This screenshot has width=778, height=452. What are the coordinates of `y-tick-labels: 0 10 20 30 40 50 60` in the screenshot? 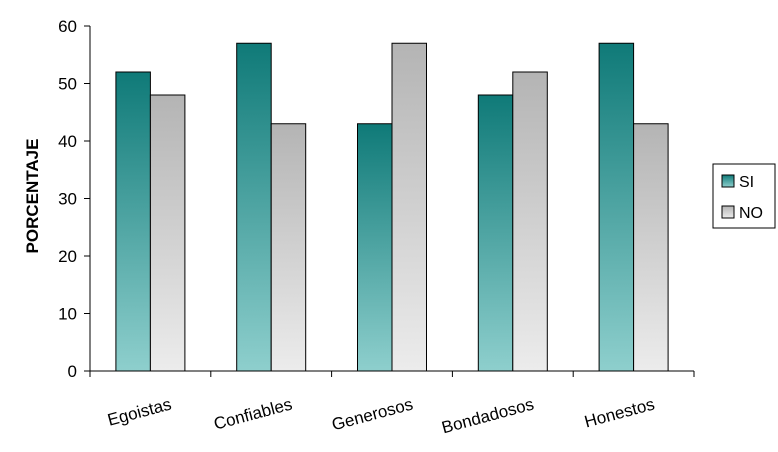 It's located at (67, 199).